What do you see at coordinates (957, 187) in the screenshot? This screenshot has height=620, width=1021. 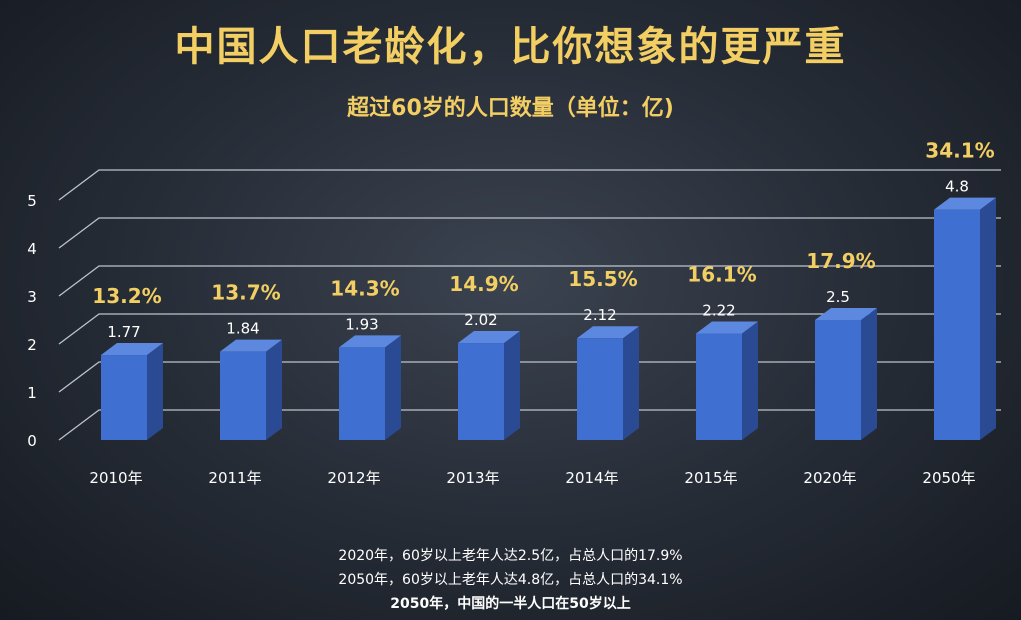 I see `bar-value-label: 4.8` at bounding box center [957, 187].